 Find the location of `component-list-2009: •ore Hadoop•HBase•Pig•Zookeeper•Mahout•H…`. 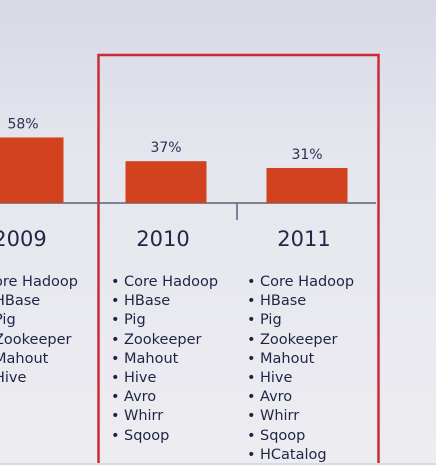

component-list-2009: •ore Hadoop•HBase•Pig•Zookeeper•Mahout•H… is located at coordinates (39, 330).